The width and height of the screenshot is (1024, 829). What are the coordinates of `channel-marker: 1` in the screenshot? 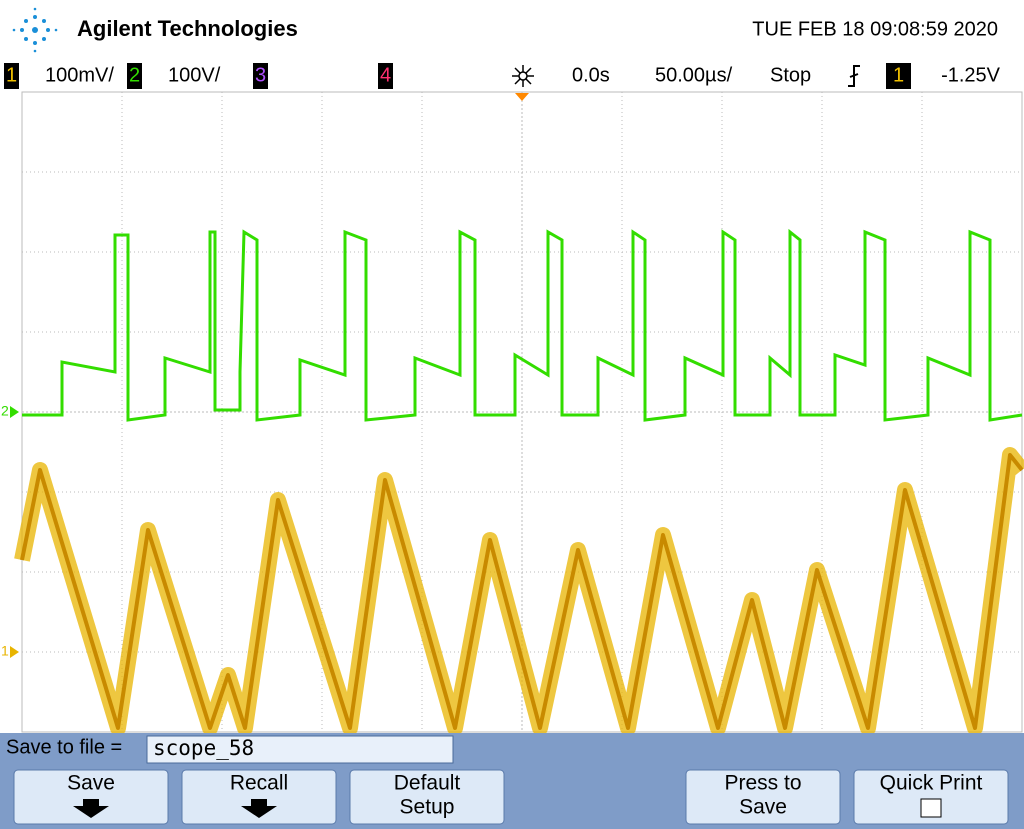 It's located at (5, 651).